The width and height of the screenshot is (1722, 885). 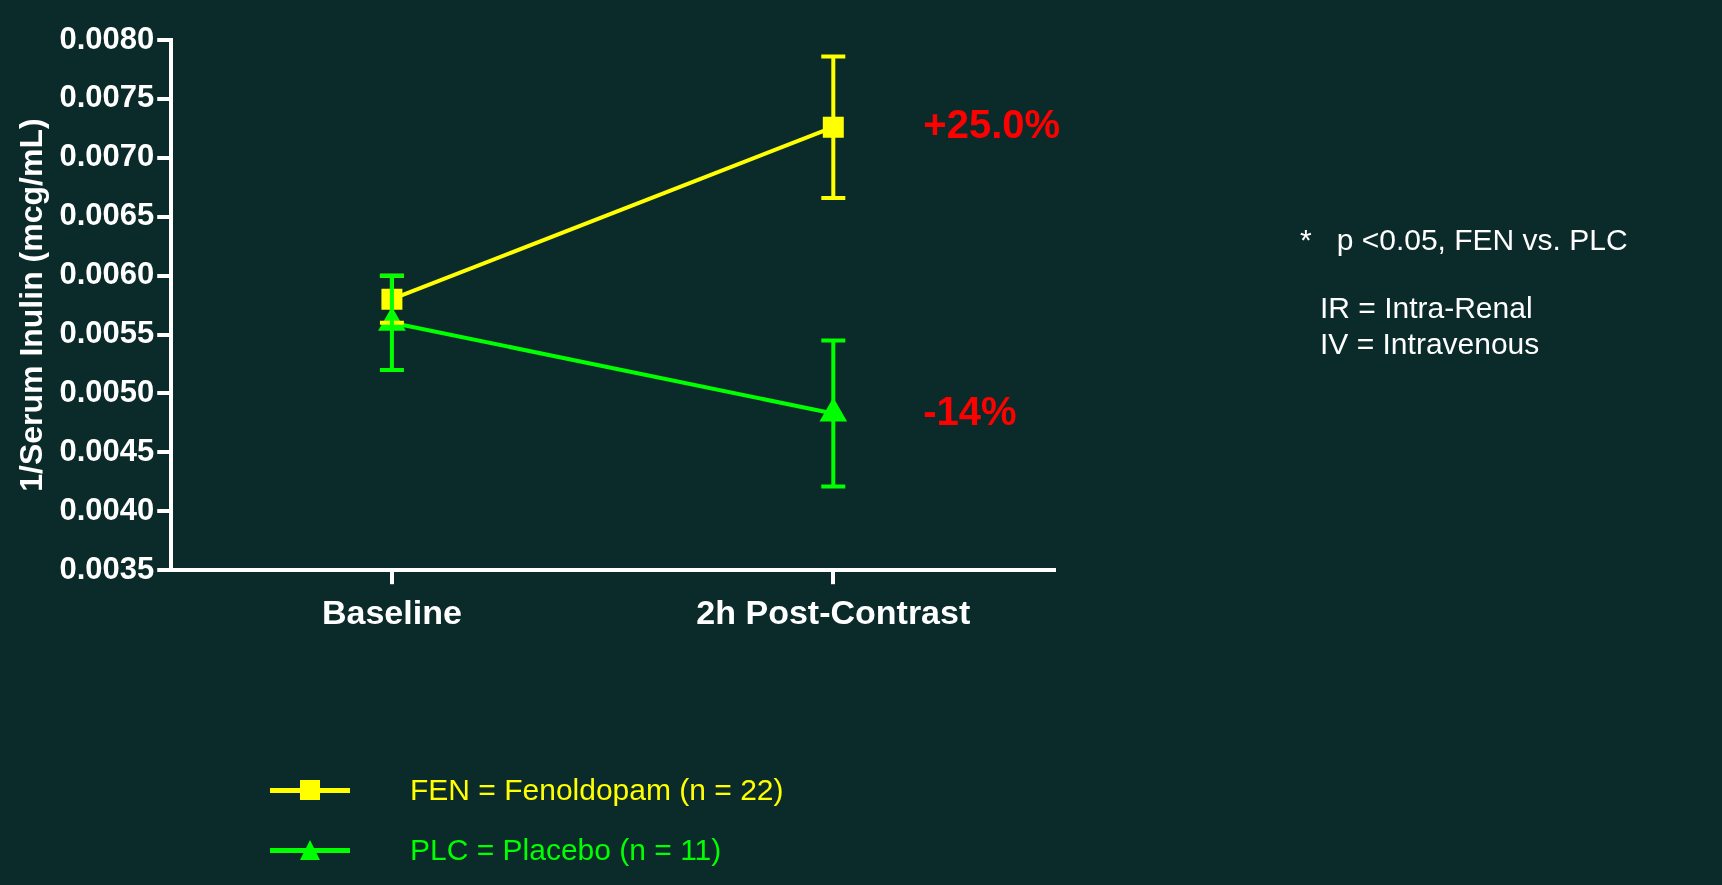 What do you see at coordinates (992, 124) in the screenshot?
I see `annotation: +25.0%` at bounding box center [992, 124].